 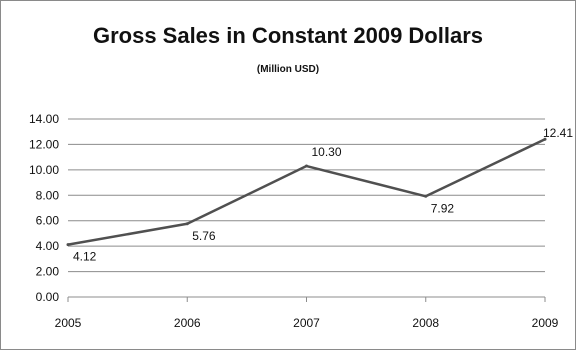 What do you see at coordinates (327, 152) in the screenshot?
I see `data-label: 10.30` at bounding box center [327, 152].